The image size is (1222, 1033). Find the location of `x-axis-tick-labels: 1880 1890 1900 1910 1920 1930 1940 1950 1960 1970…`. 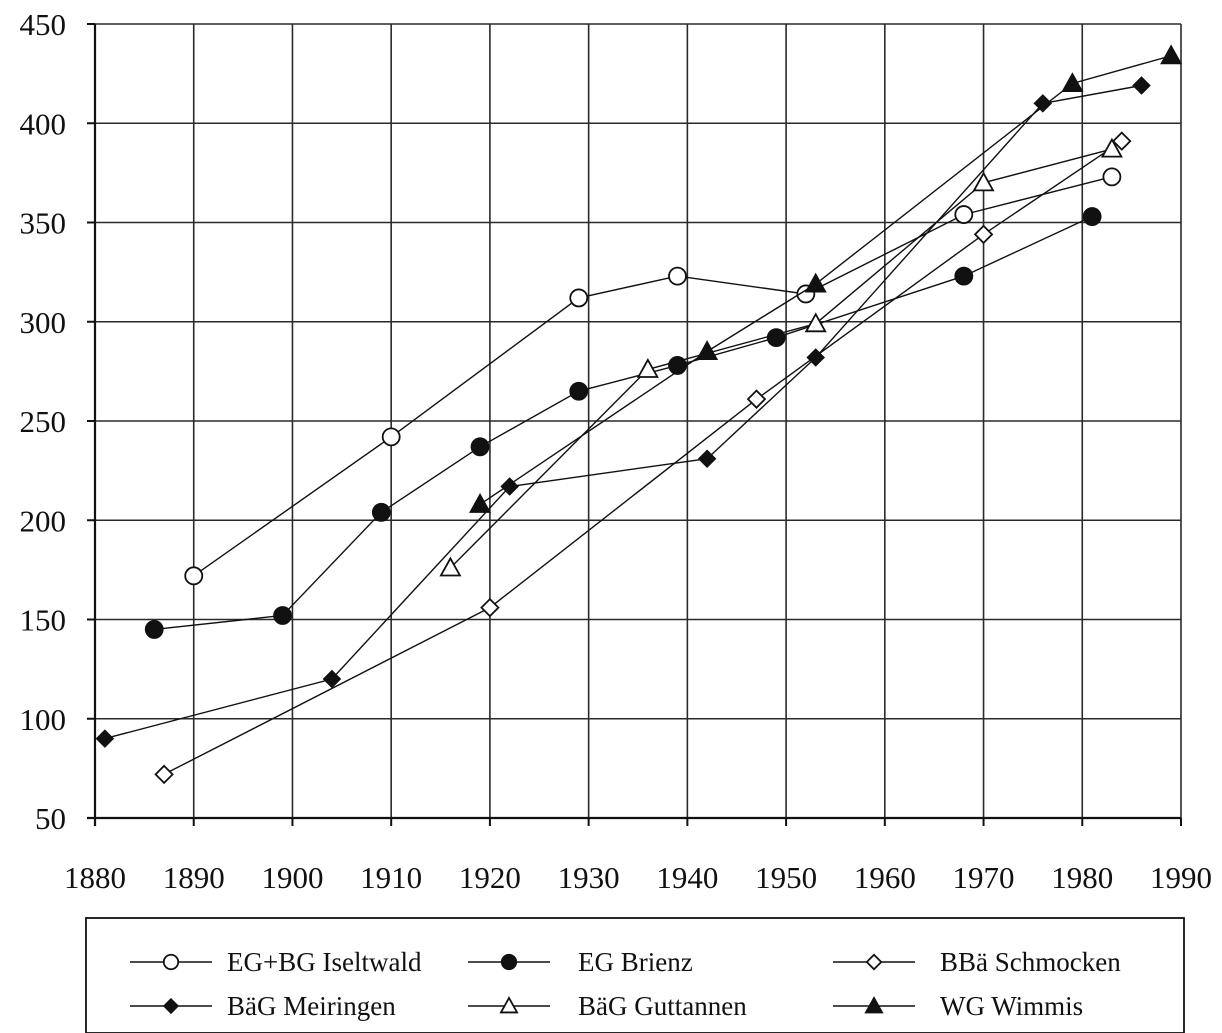

x-axis-tick-labels: 1880 1890 1900 1910 1920 1930 1940 1950 1960 1970… is located at coordinates (638, 877).